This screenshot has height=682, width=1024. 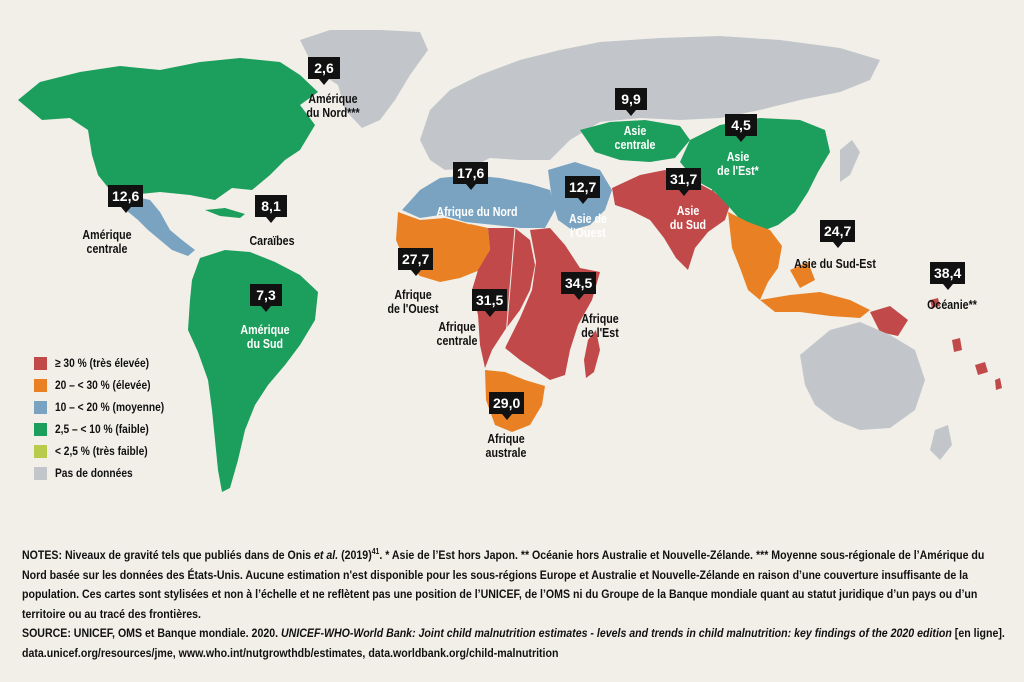 I want to click on legend-label: 10 – < 20 % (moyenne), so click(x=110, y=407).